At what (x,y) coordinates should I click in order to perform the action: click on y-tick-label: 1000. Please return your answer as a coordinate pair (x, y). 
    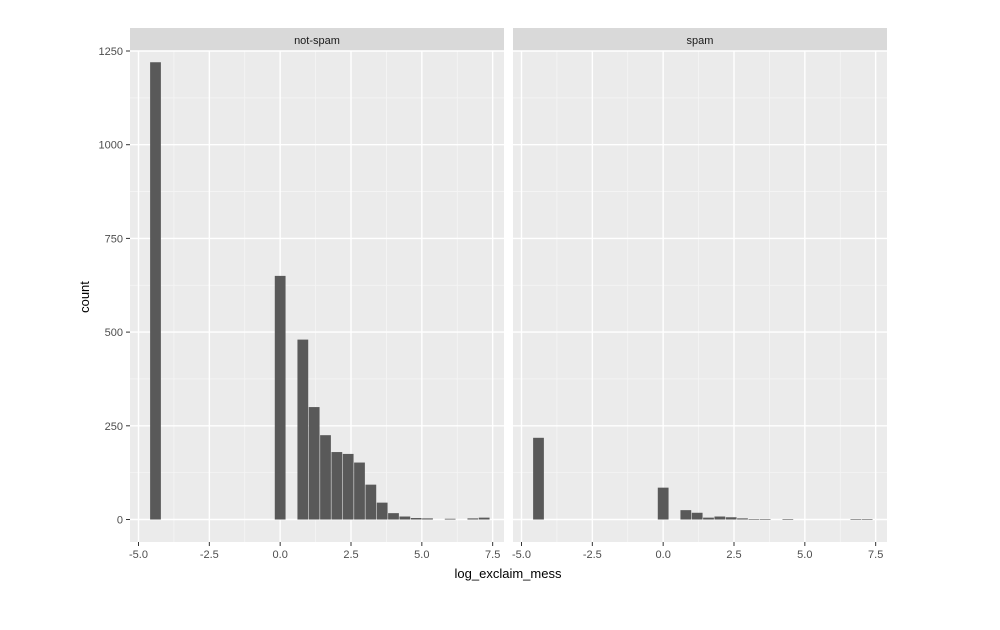
    Looking at the image, I should click on (111, 146).